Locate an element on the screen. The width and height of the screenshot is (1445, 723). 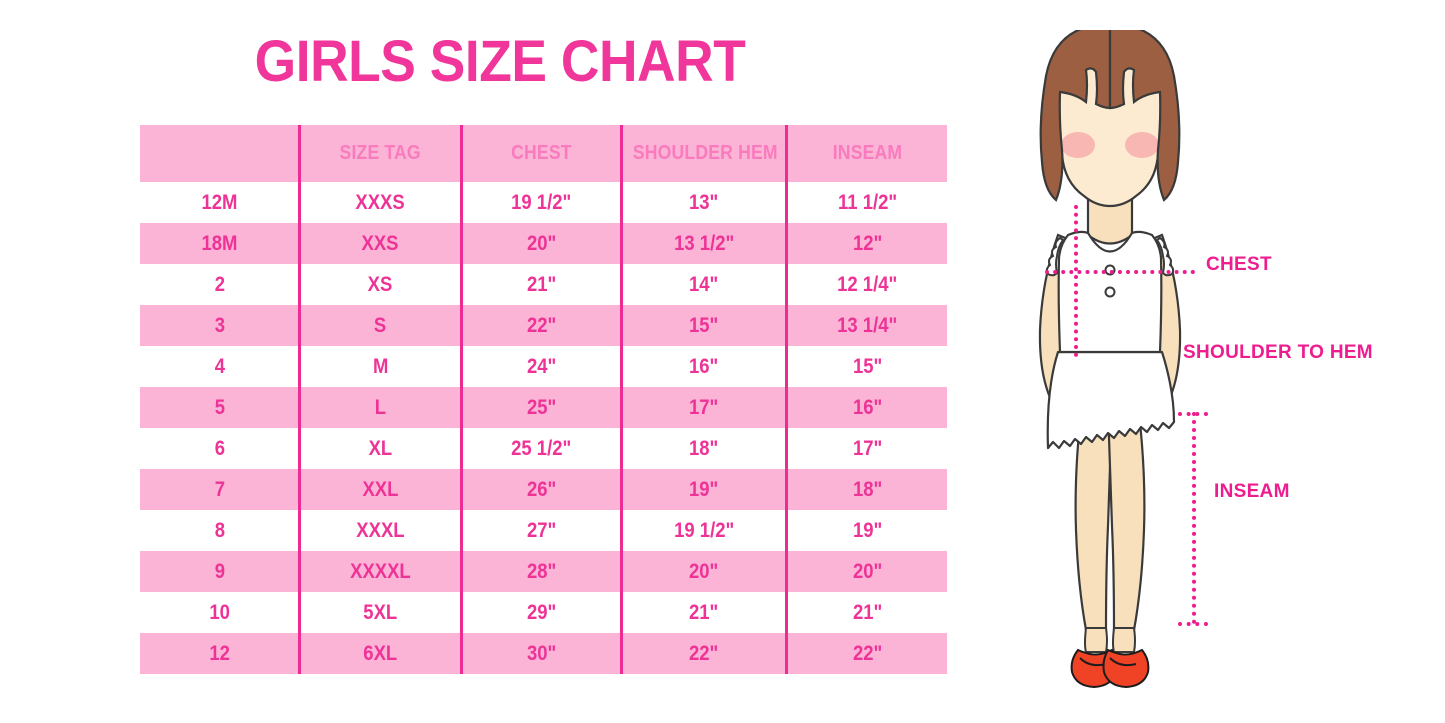
table-row: 12M XXXS 19 1/2" 13" 11 1/2" is located at coordinates (543, 202).